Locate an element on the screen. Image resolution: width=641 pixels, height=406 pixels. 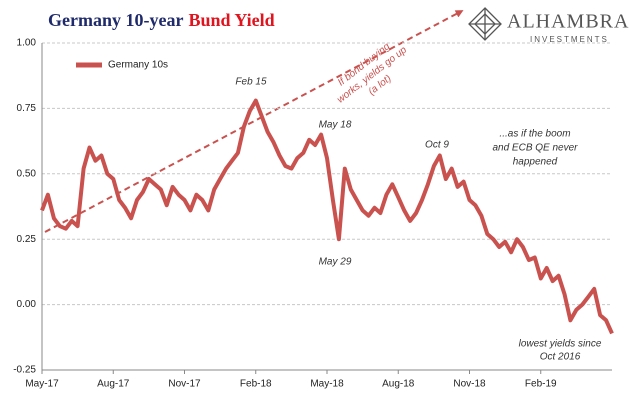
chart-title: Germany 10-year Bund Yield is located at coordinates (161, 20).